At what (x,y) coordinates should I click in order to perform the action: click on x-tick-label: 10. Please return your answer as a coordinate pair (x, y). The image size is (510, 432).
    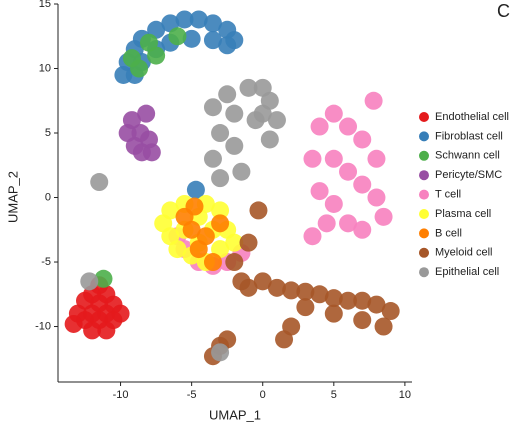
    Looking at the image, I should click on (405, 395).